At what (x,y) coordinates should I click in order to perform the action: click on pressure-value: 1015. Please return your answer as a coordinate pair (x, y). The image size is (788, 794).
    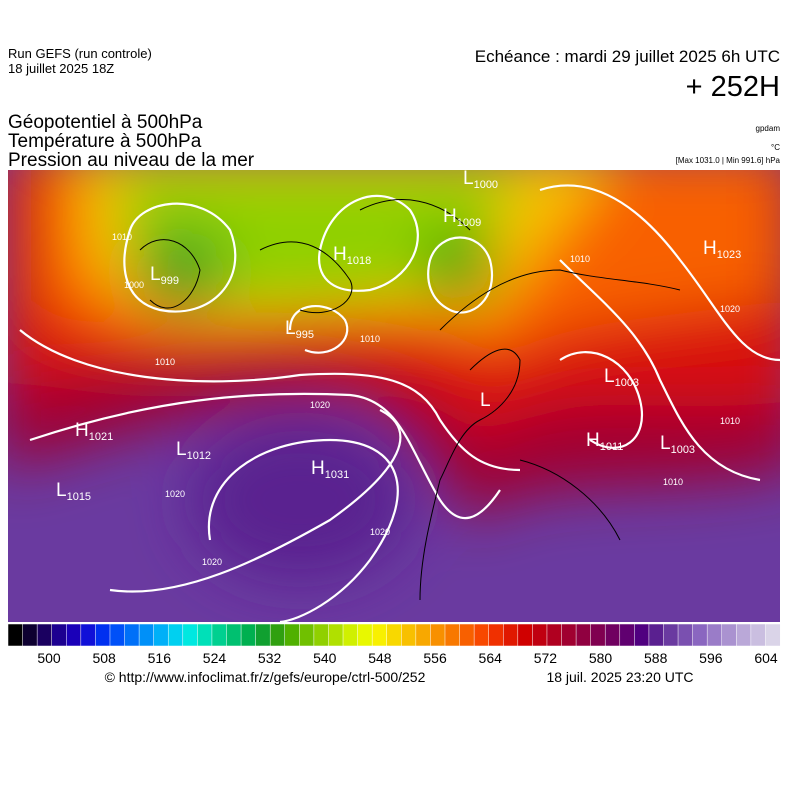
    Looking at the image, I should click on (79, 497).